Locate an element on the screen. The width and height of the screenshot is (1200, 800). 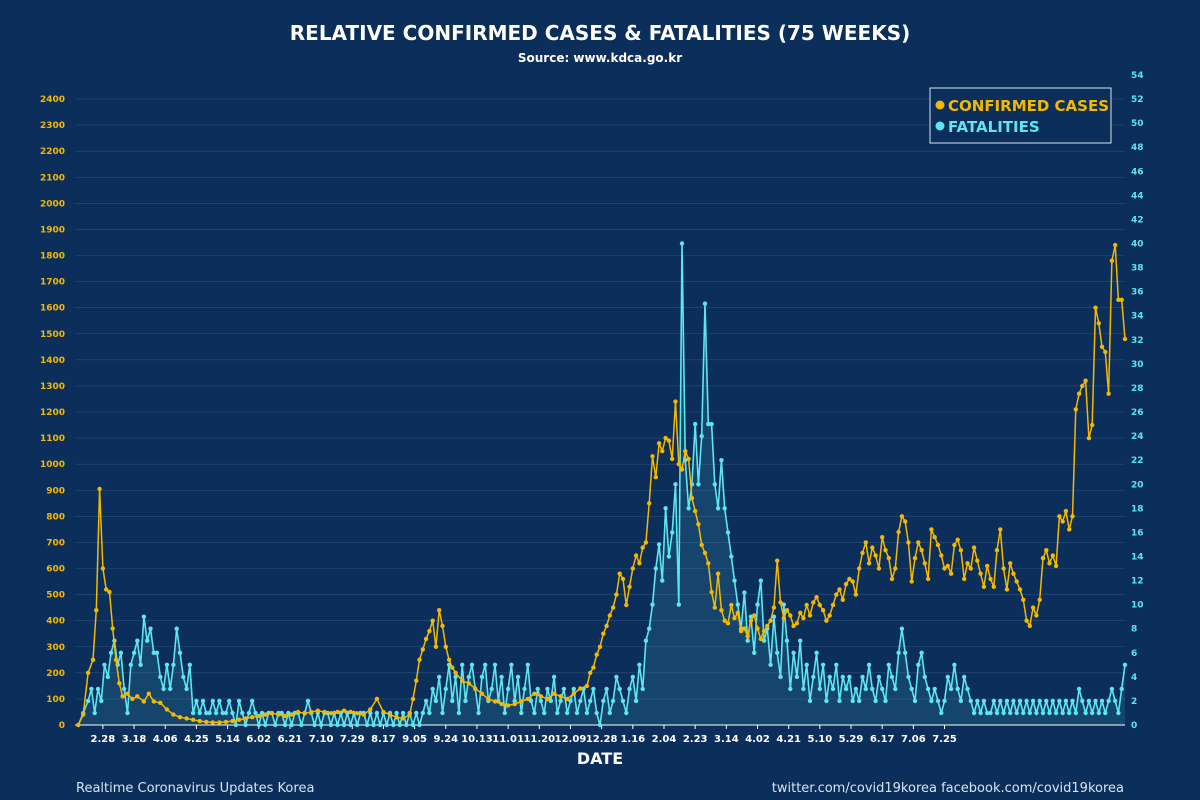
y-right-tick-label: 30 is located at coordinates (1137, 365).